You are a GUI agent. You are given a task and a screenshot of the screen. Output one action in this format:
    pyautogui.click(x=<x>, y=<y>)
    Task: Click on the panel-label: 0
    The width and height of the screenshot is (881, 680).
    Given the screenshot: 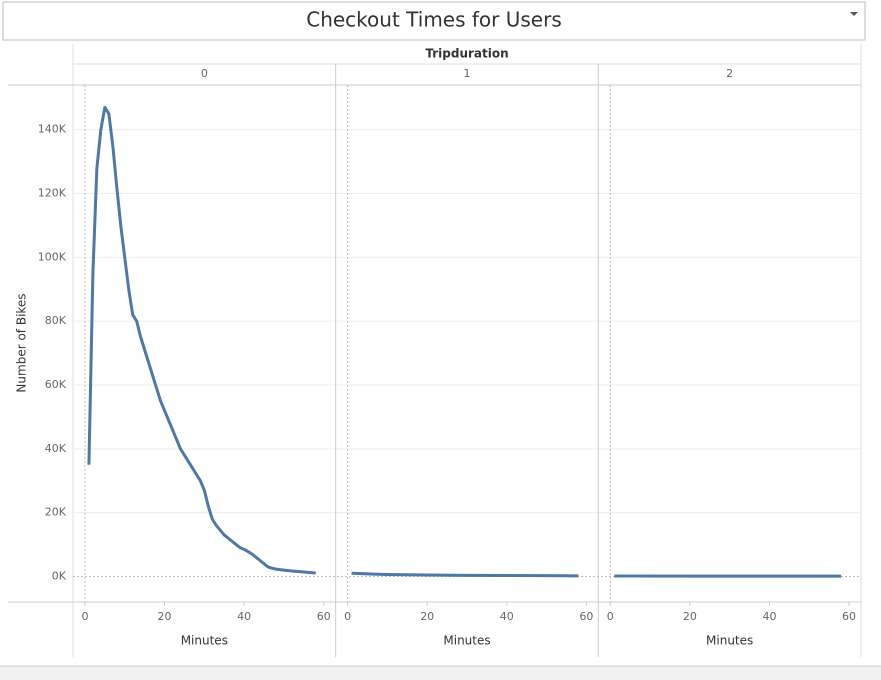 What is the action you would take?
    pyautogui.click(x=204, y=73)
    